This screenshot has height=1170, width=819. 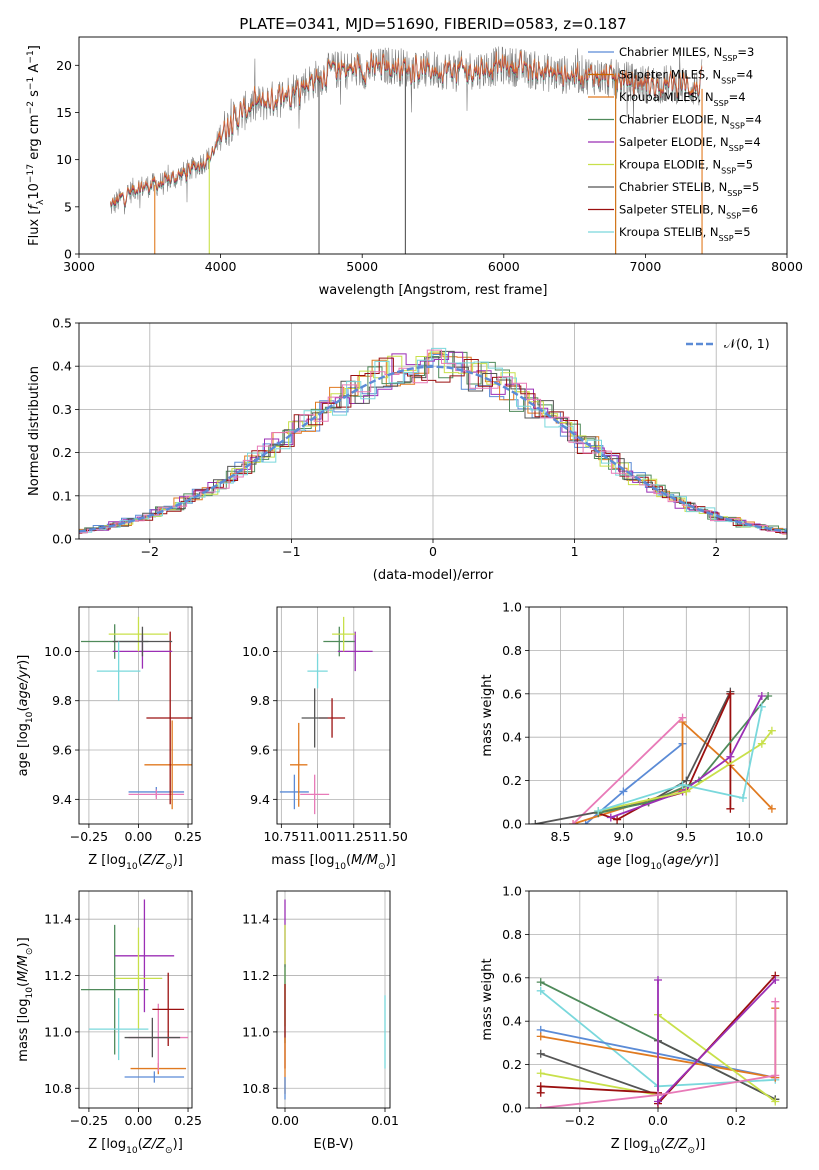 I want to click on x-tick-label: 0.00, so click(x=139, y=836).